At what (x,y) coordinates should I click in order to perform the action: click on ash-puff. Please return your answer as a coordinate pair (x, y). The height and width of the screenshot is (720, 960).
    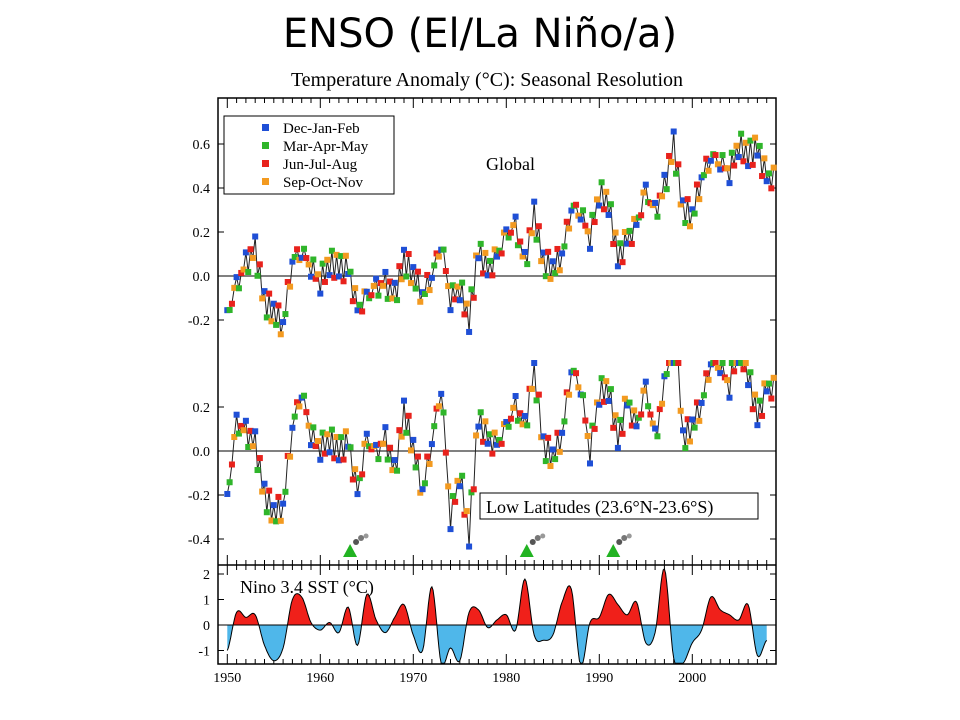
    Looking at the image, I should click on (532, 542).